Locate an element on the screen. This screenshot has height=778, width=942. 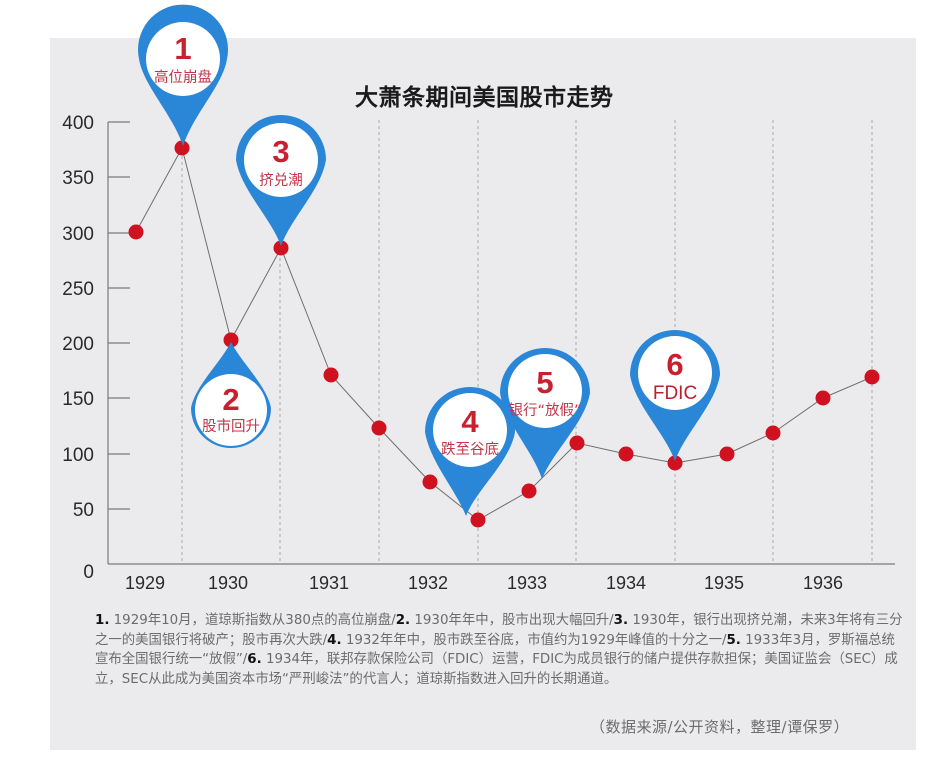
note-number: 1. is located at coordinates (102, 620).